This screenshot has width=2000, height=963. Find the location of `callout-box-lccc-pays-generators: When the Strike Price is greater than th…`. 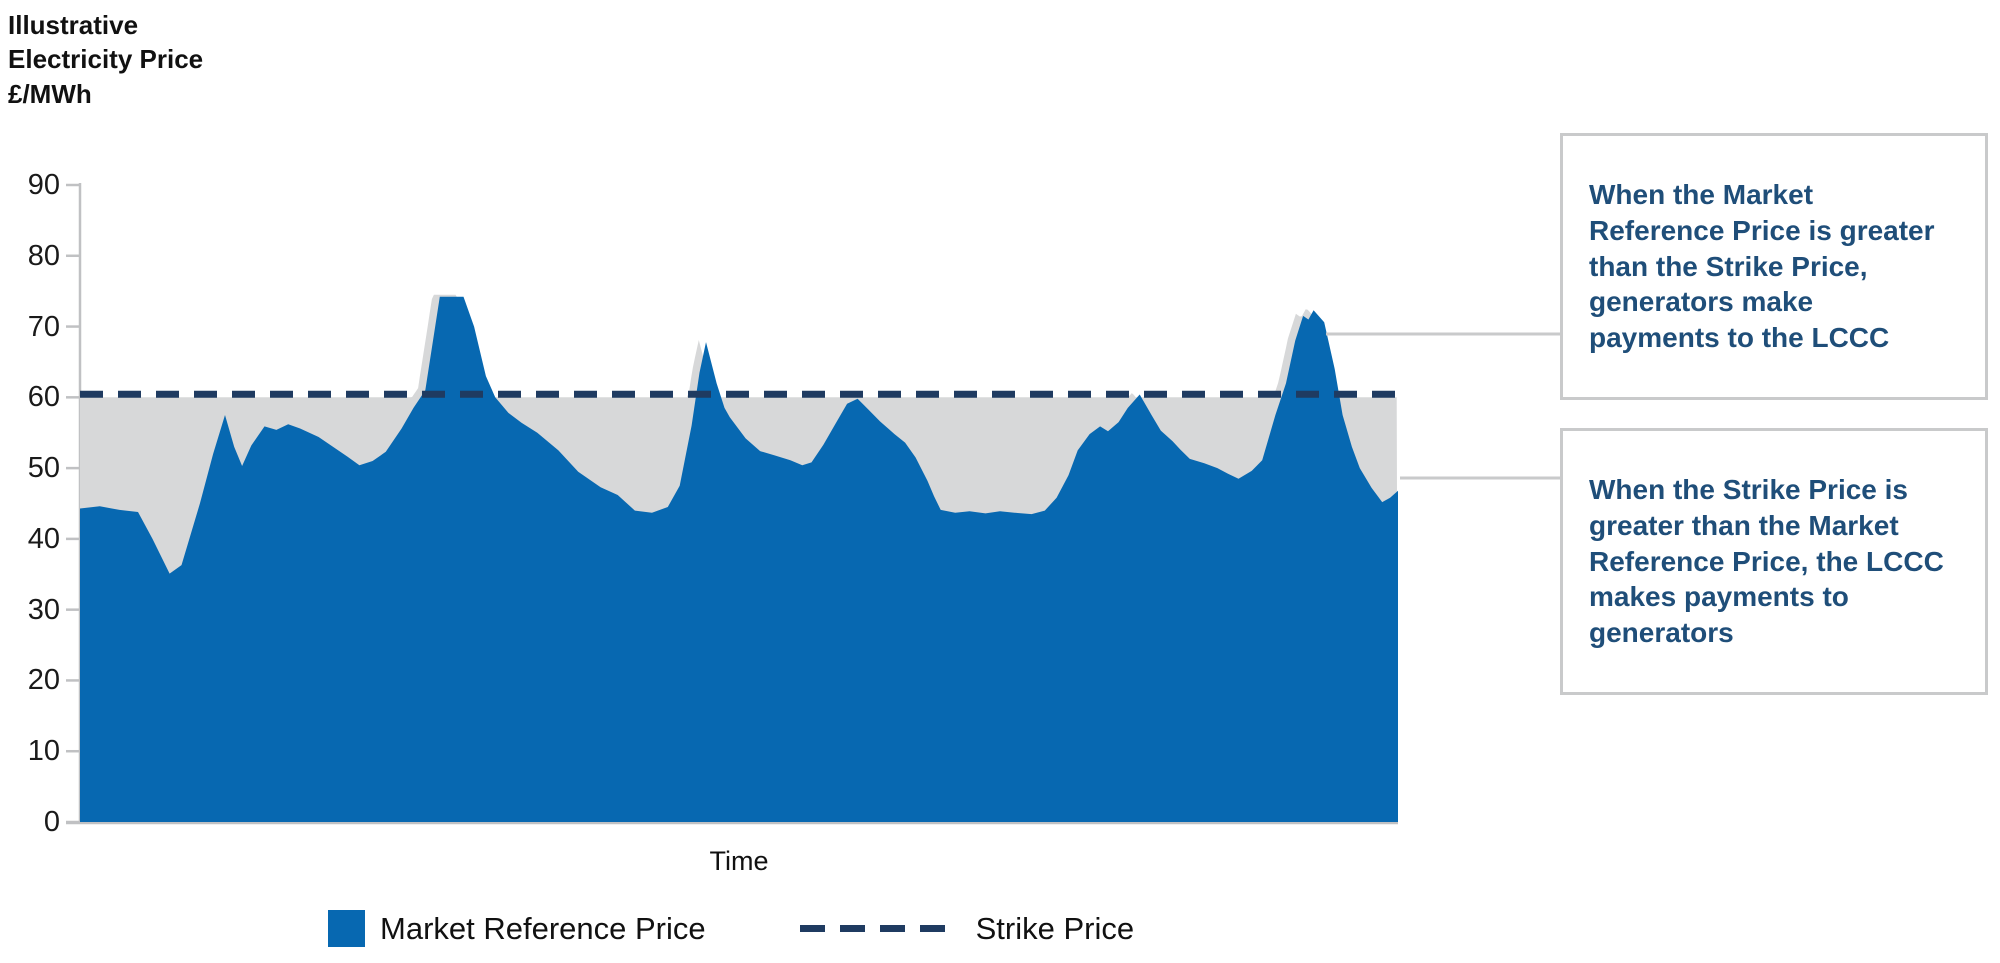

callout-box-lccc-pays-generators: When the Strike Price is greater than th… is located at coordinates (1774, 561).